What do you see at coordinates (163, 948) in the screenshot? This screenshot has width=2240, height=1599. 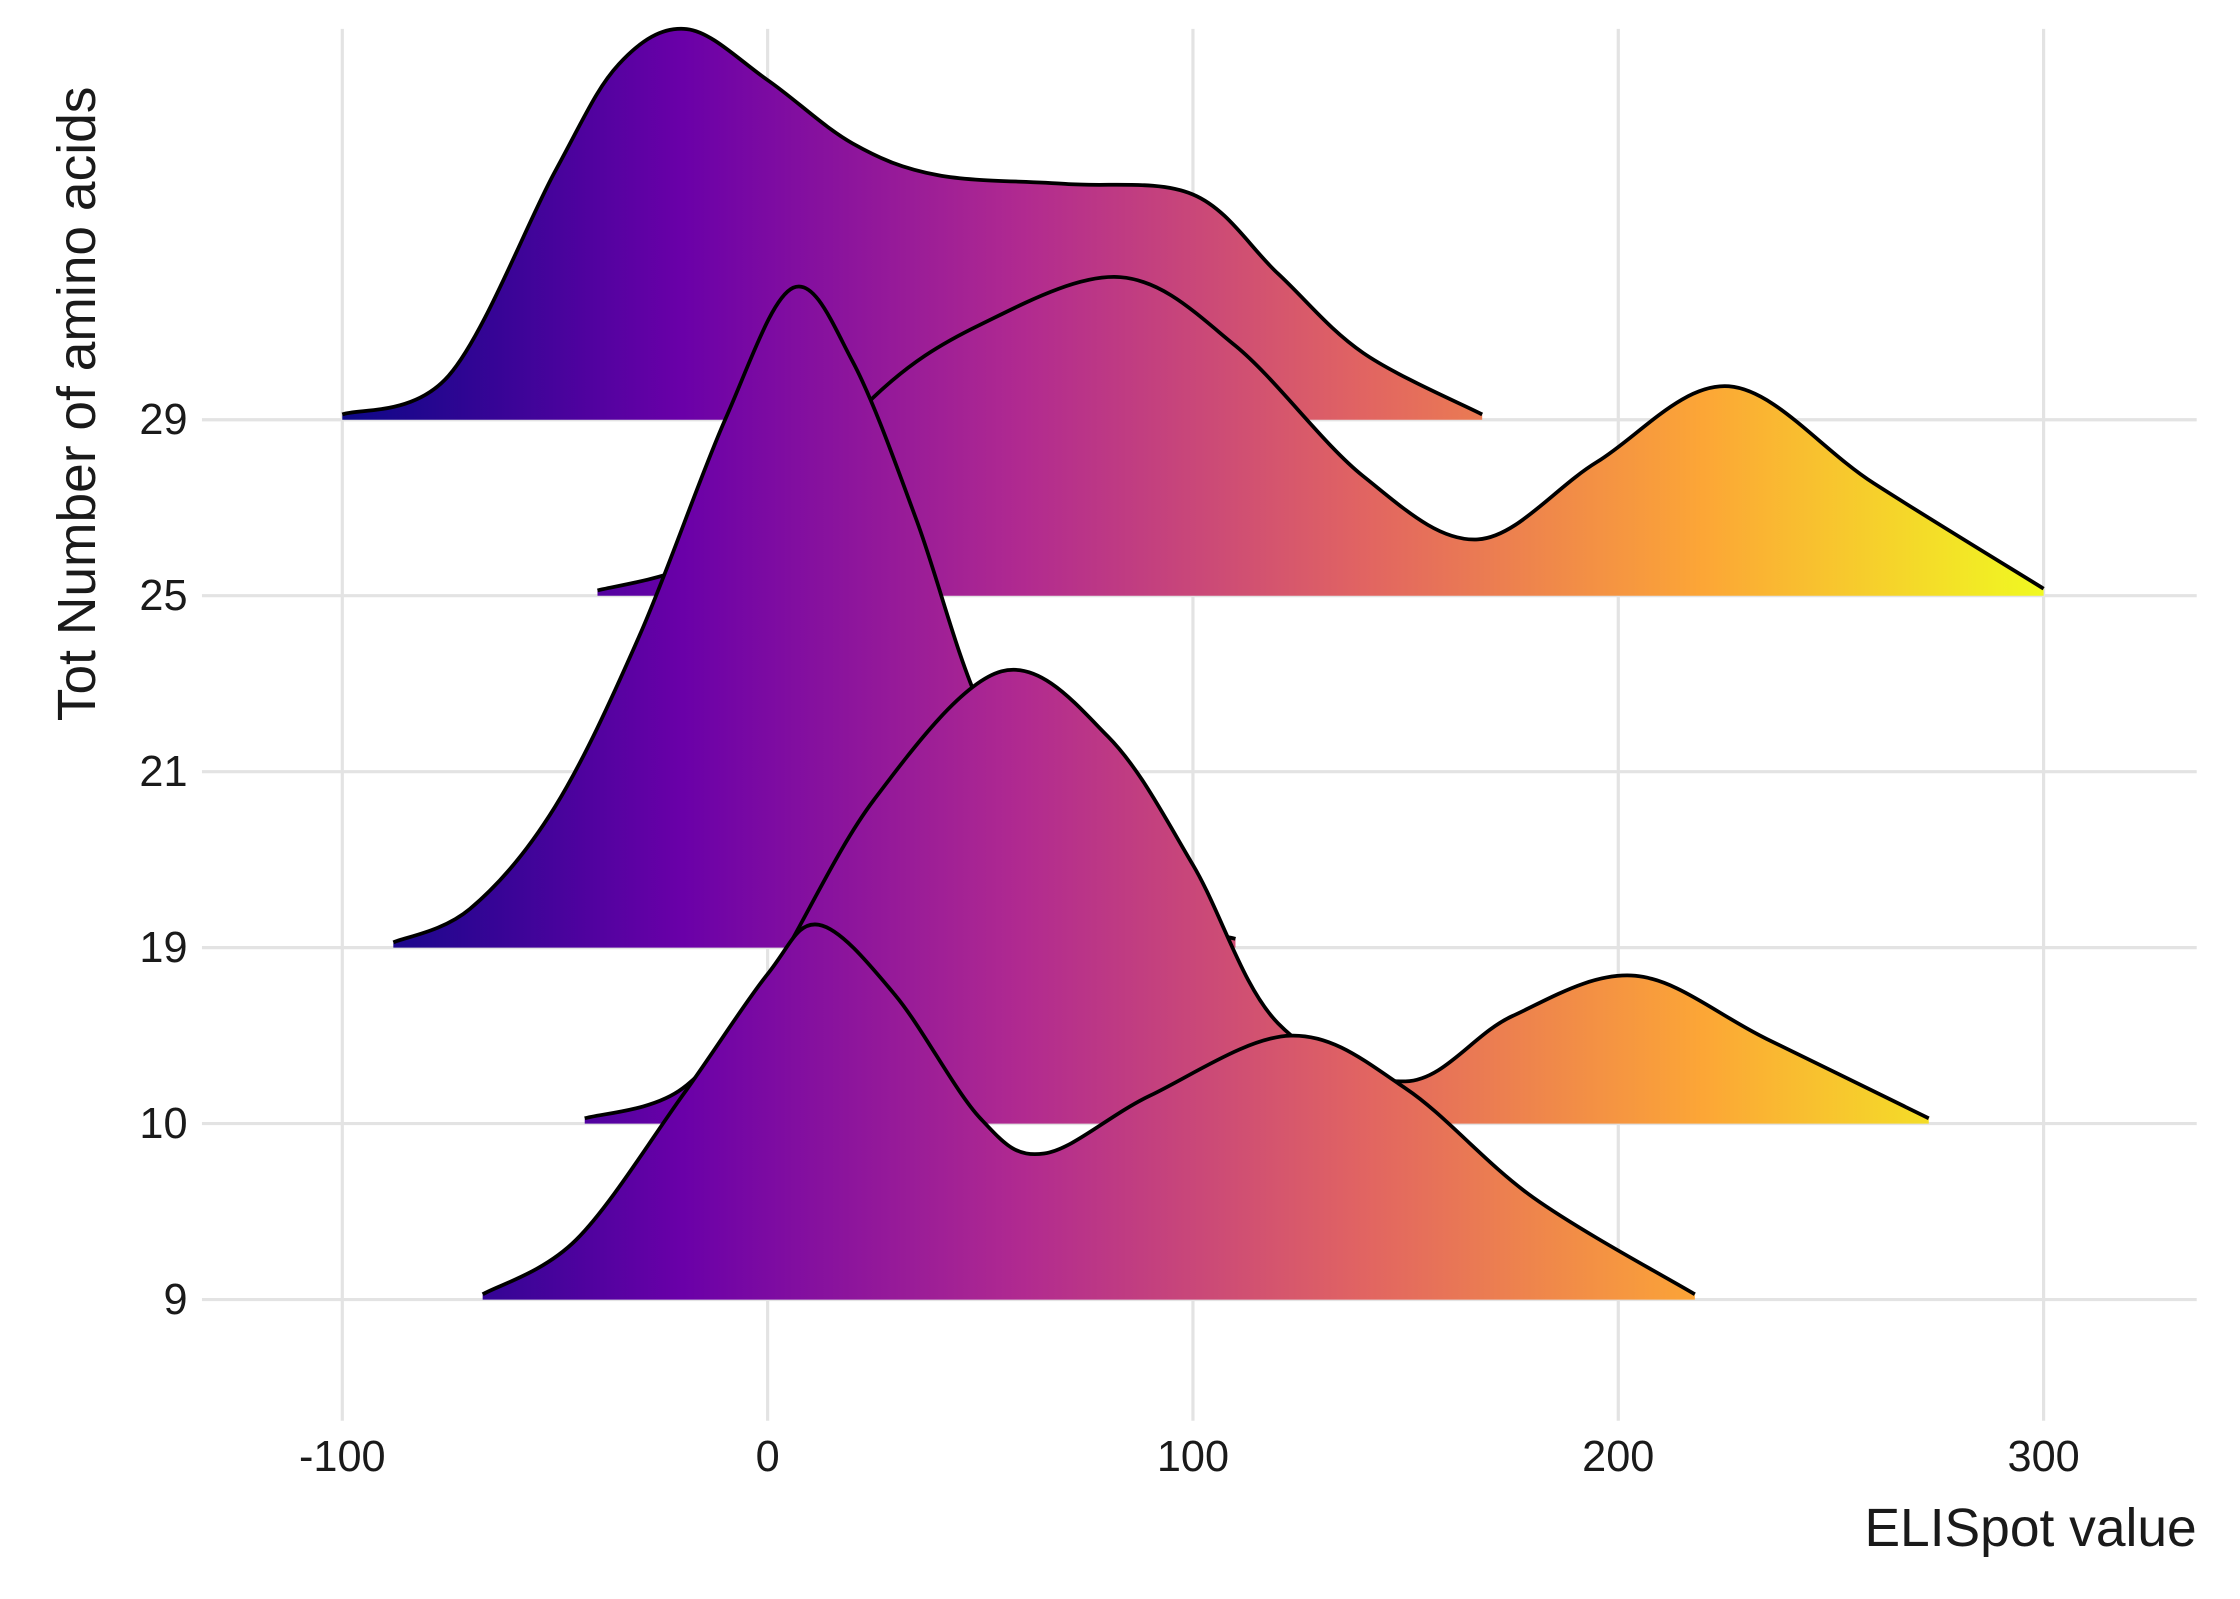 I see `y-tick-label: 19` at bounding box center [163, 948].